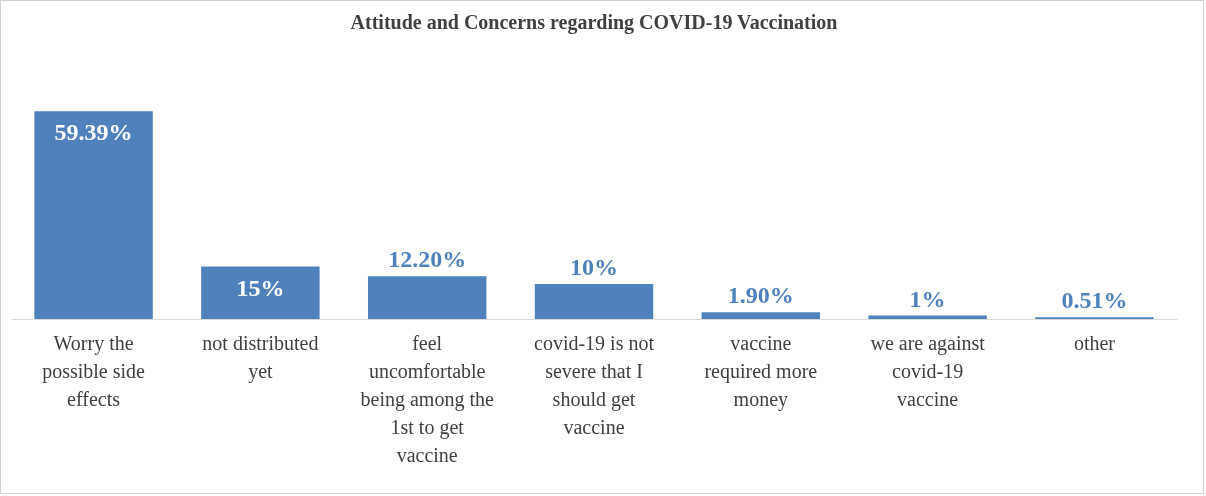  I want to click on data-label: 12.20%, so click(427, 259).